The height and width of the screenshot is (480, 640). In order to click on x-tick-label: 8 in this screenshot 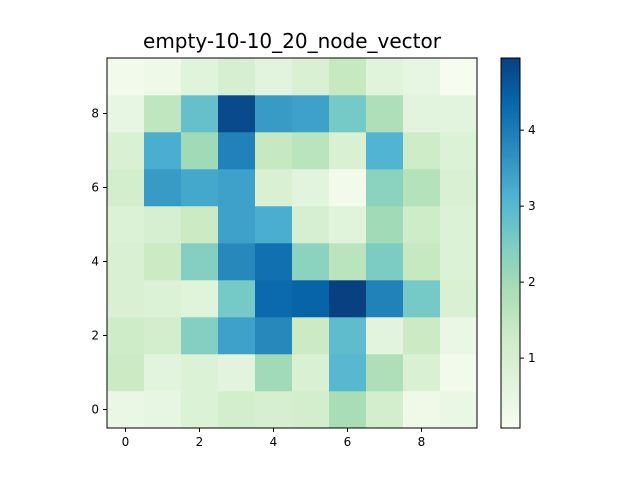, I will do `click(422, 442)`.